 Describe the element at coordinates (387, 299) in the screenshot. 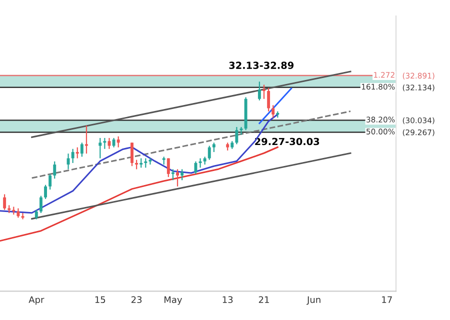

I see `x-tick-label: 17` at that location.